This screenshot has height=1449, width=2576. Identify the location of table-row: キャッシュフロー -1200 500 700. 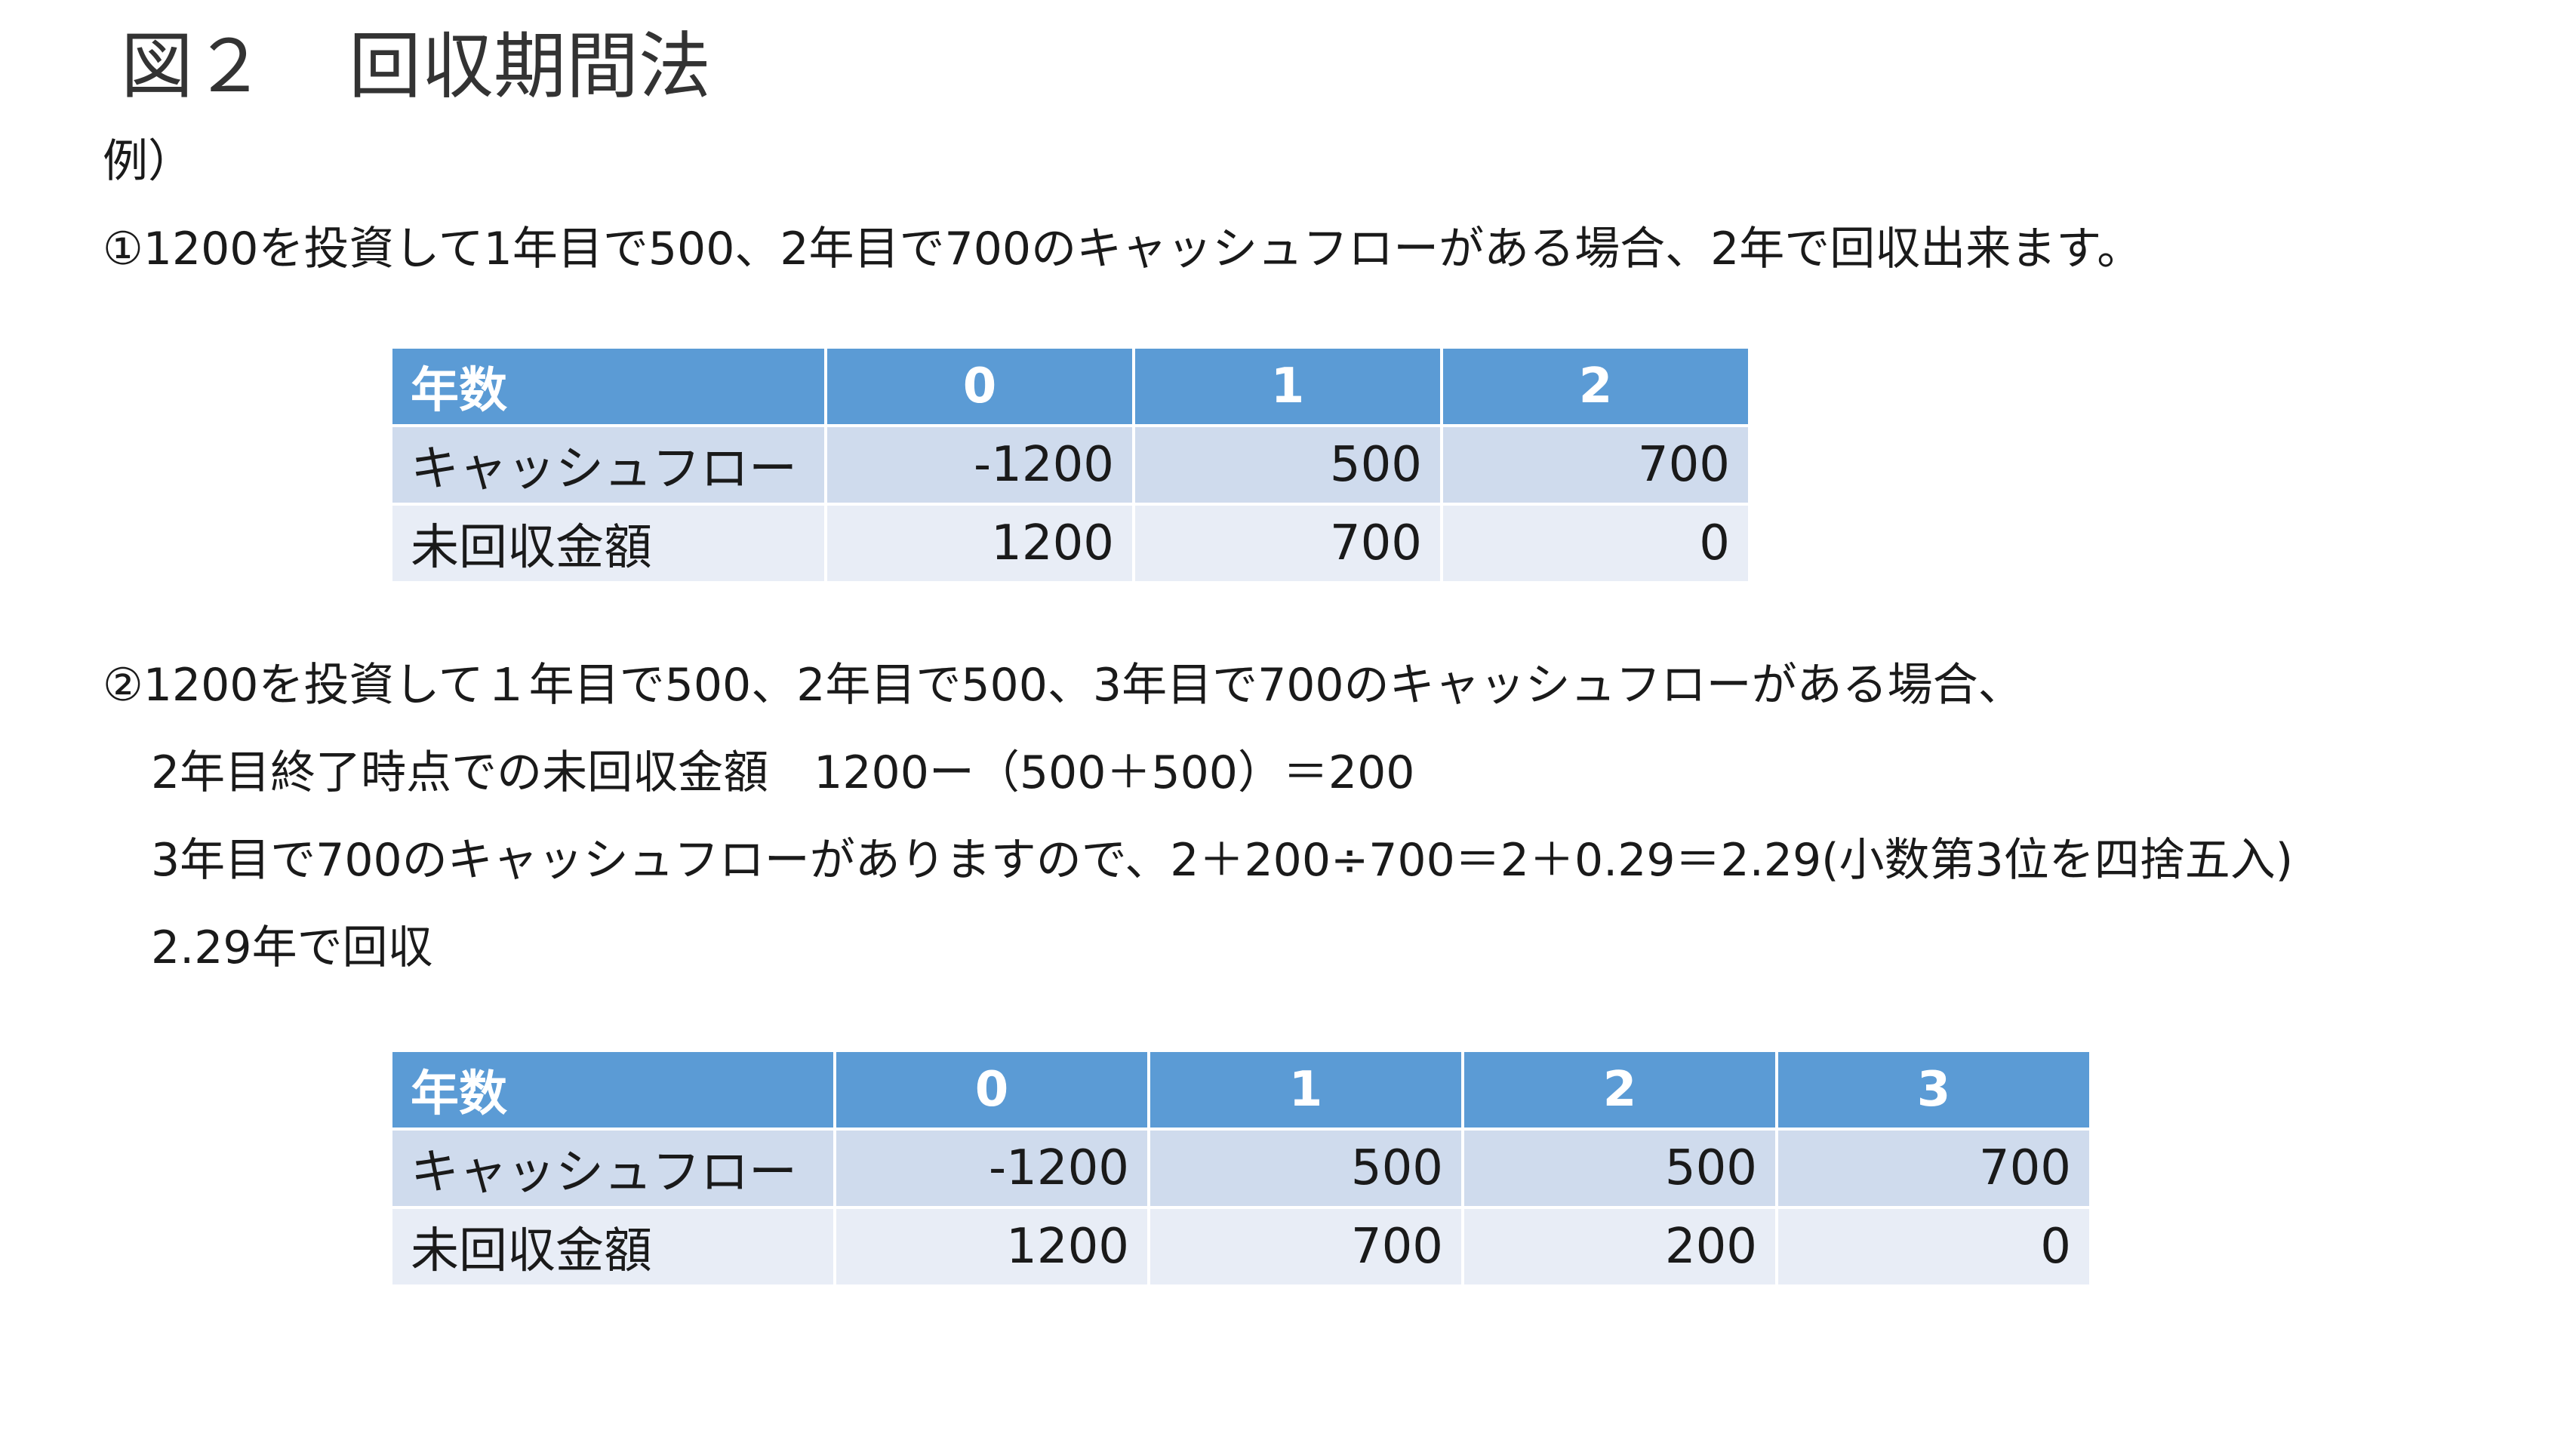
(1070, 465).